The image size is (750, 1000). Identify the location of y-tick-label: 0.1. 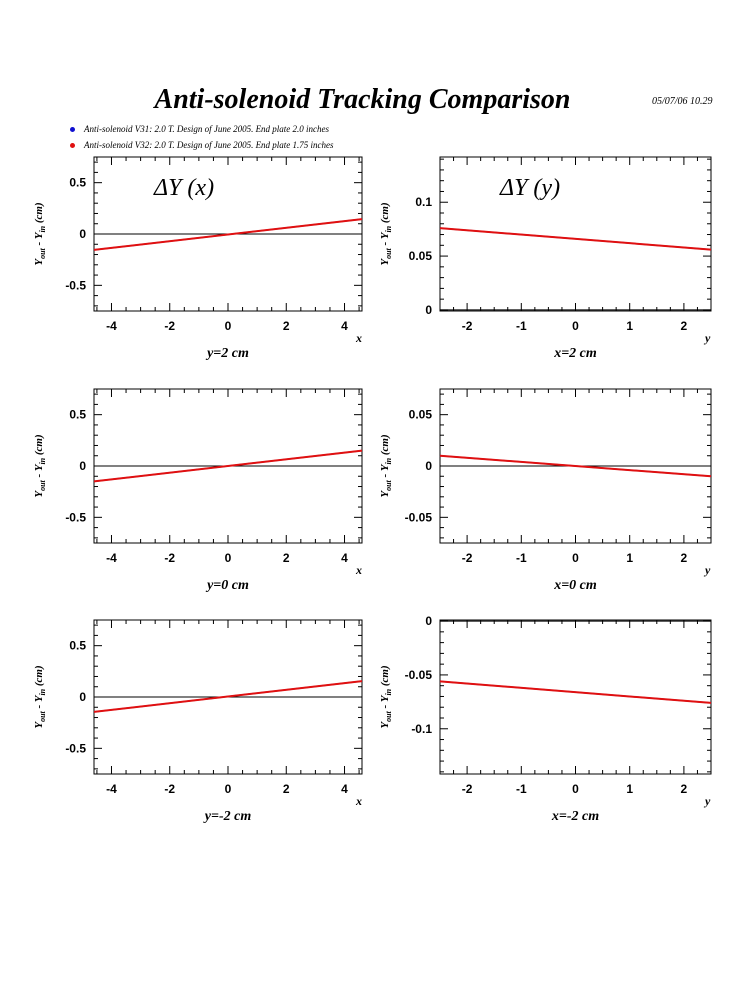
(423, 202).